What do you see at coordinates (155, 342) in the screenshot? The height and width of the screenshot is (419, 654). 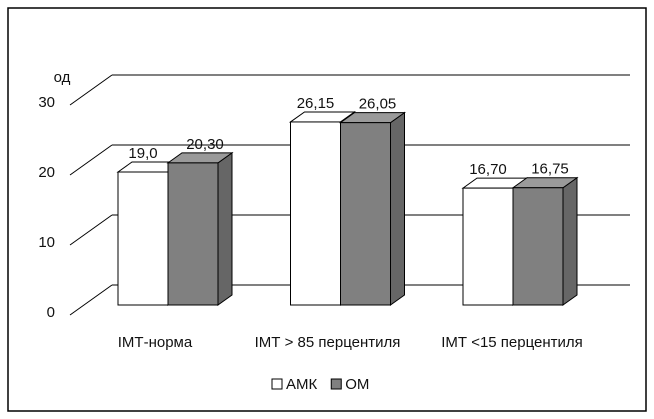 I see `x-tick-label: ІМТ-норма` at bounding box center [155, 342].